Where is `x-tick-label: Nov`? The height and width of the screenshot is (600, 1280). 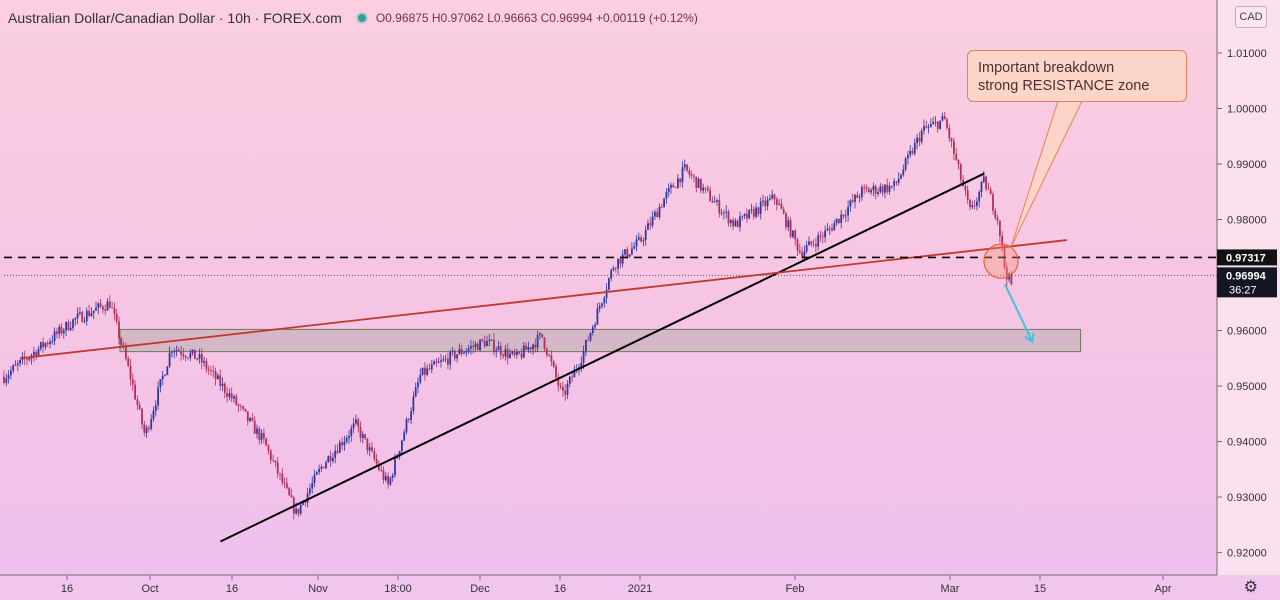 x-tick-label: Nov is located at coordinates (318, 589).